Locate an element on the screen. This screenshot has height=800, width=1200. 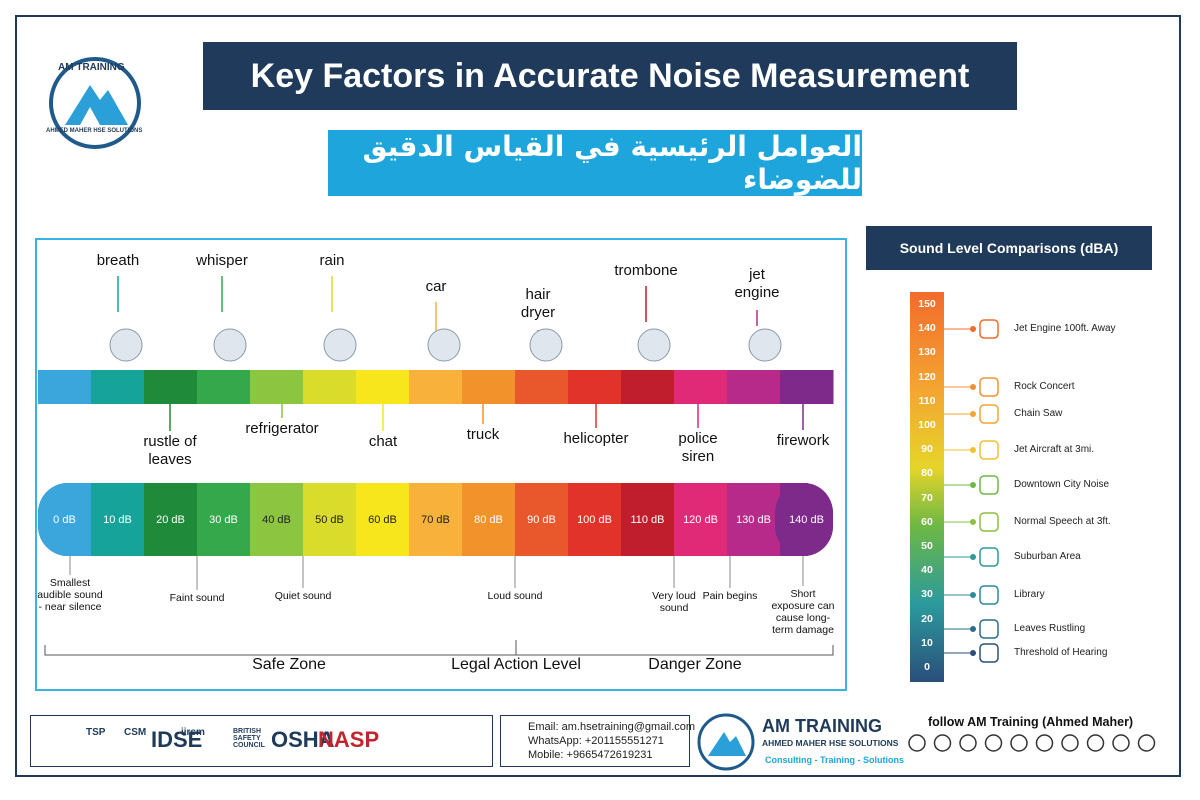
brand-name: AM TRAINING is located at coordinates (91, 67).